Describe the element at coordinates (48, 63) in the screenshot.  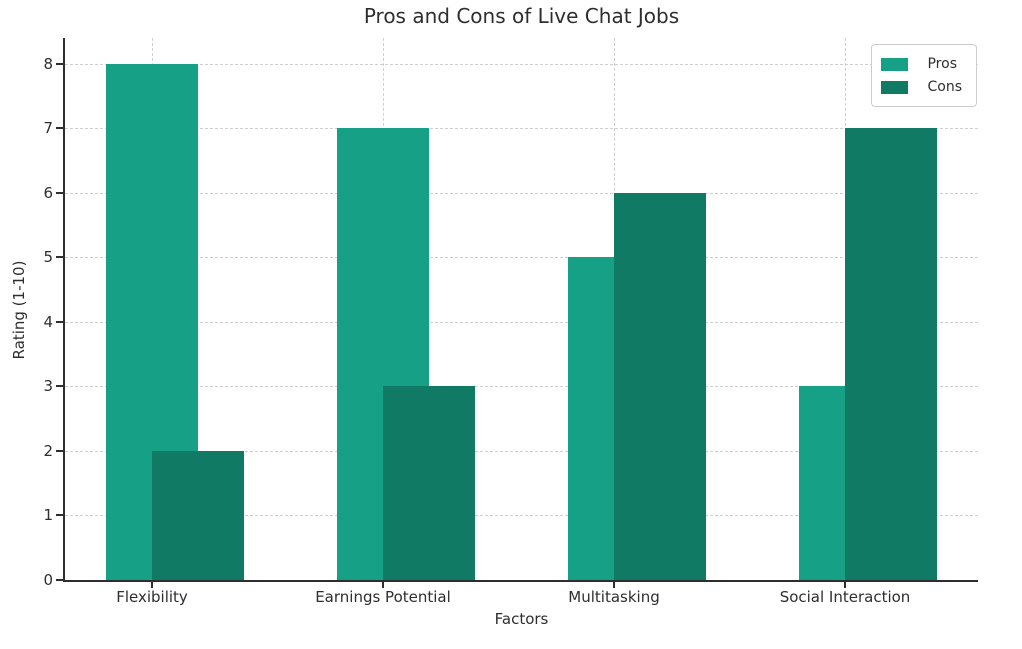
I see `y-tick-label-8: 8` at that location.